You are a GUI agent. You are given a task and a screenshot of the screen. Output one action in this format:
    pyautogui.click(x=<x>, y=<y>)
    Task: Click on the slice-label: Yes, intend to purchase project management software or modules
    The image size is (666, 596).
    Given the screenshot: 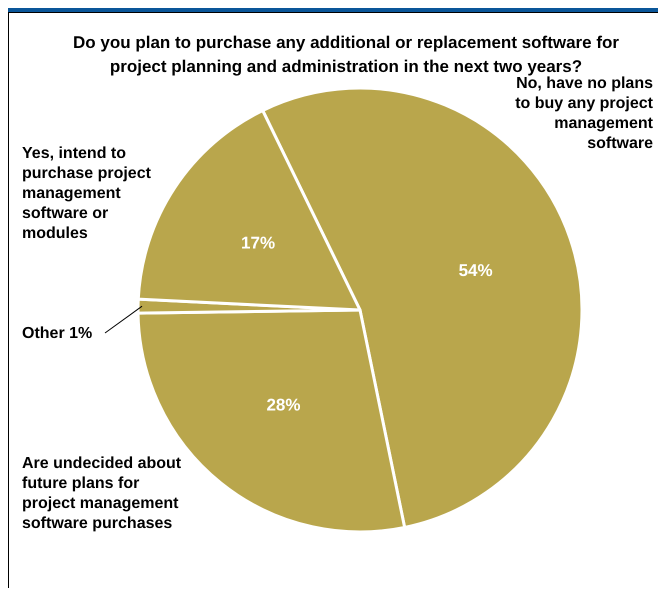 What is the action you would take?
    pyautogui.click(x=87, y=193)
    